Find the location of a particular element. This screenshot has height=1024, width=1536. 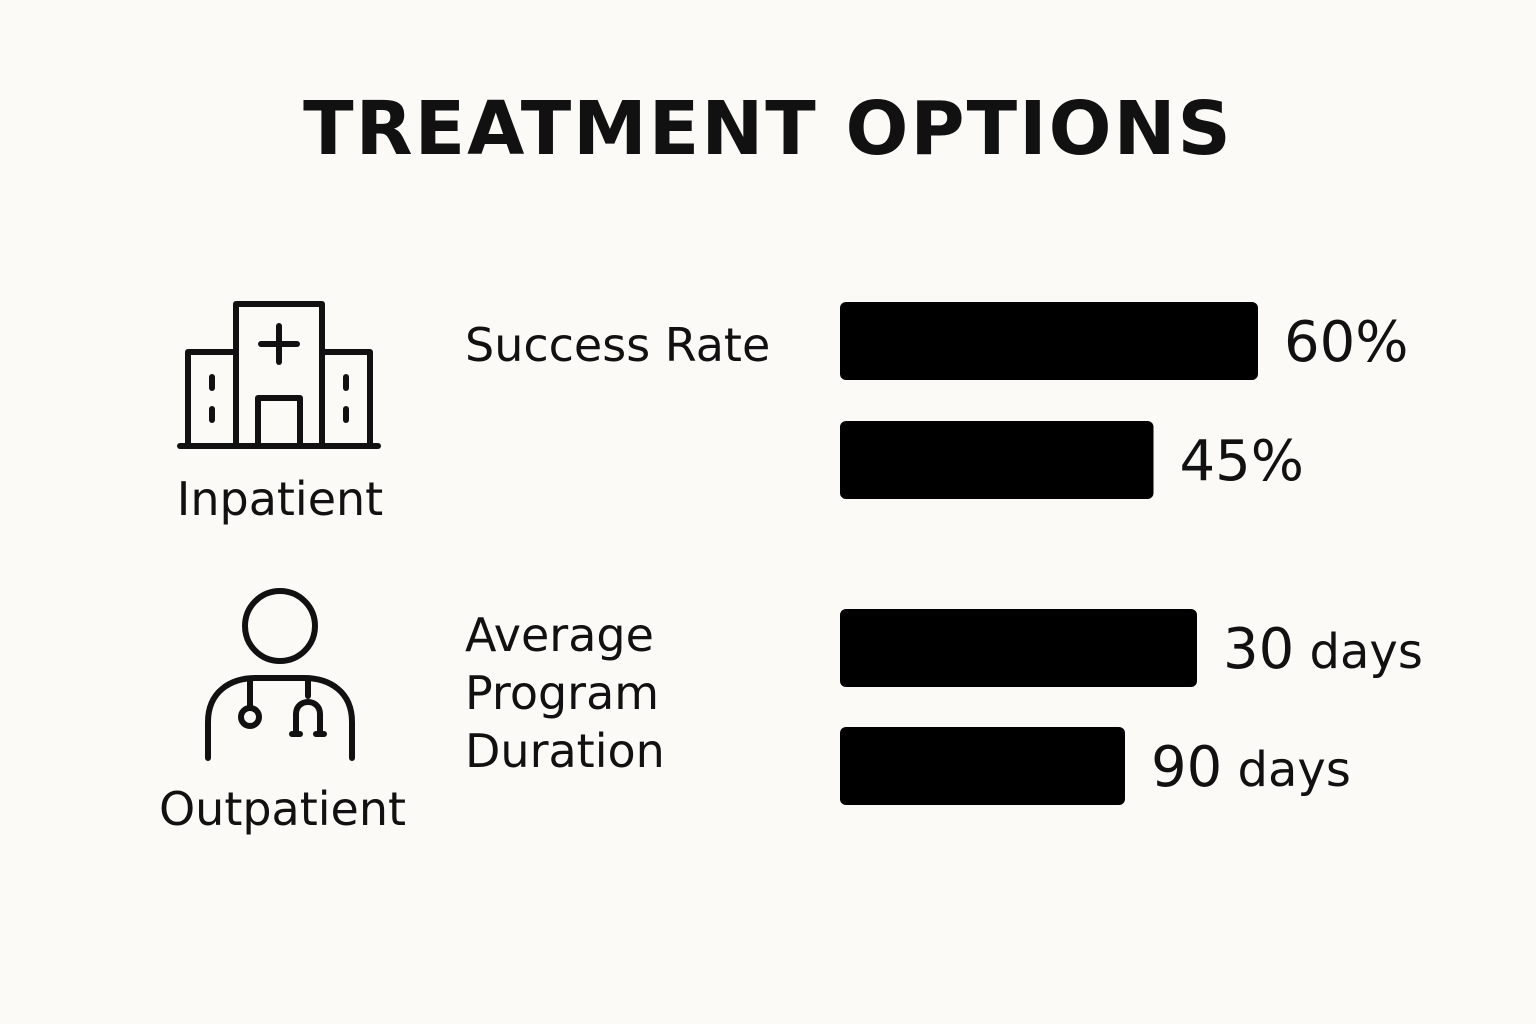

bar-value-number: 90 is located at coordinates (1186, 767).